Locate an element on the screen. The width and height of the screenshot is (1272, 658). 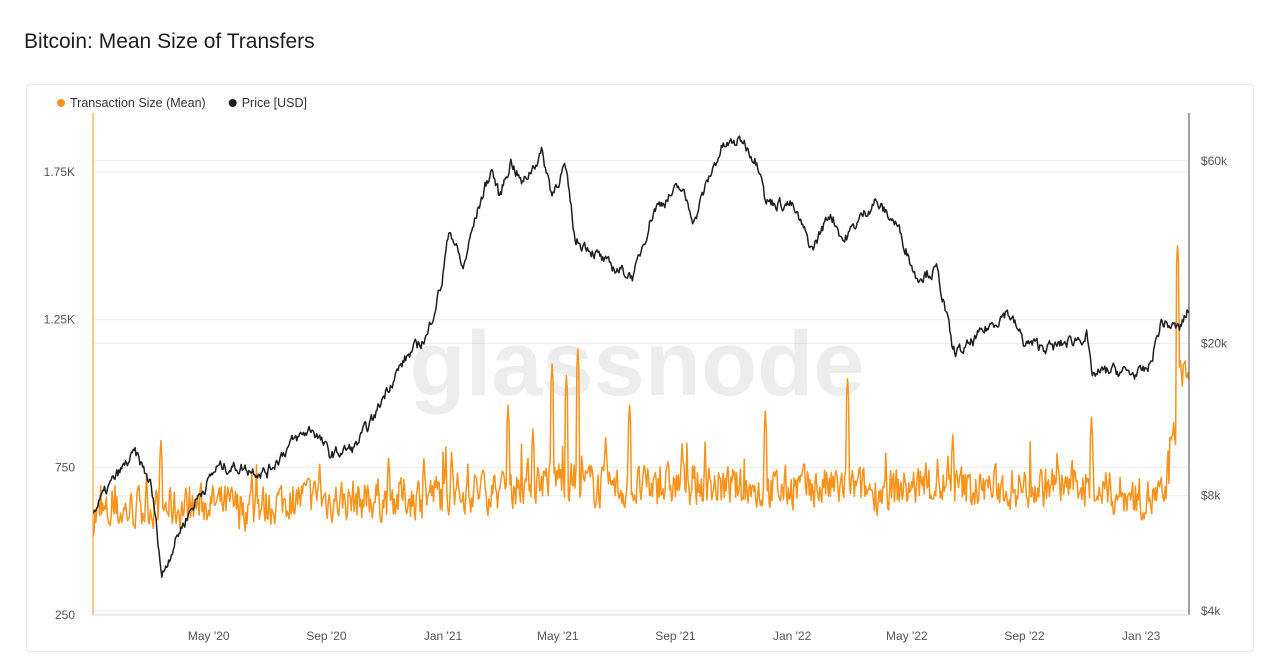
x-tick-label: Sep '20 is located at coordinates (326, 636).